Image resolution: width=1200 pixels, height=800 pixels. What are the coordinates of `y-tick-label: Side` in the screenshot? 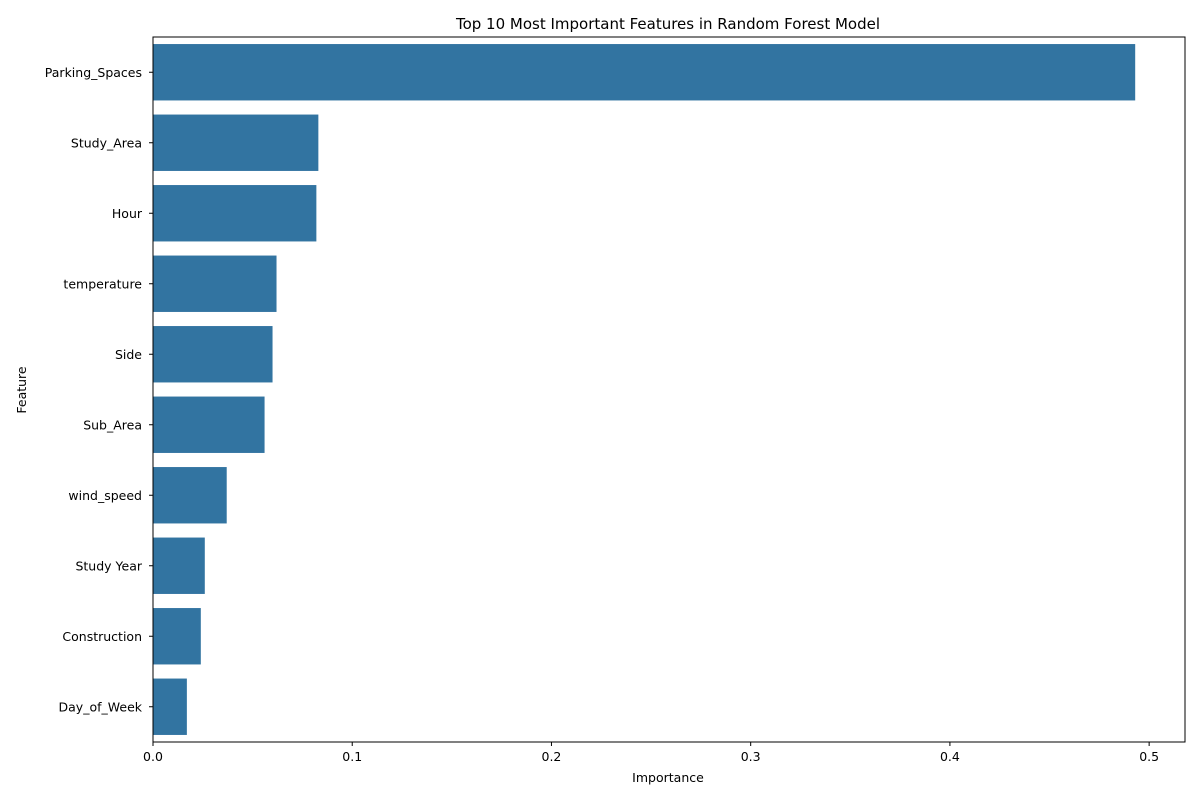 It's located at (128, 354).